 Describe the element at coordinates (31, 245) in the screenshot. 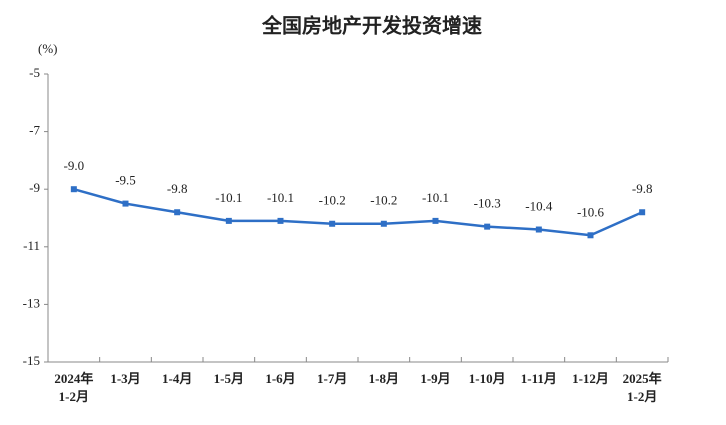

I see `y-tick-label: -11` at that location.